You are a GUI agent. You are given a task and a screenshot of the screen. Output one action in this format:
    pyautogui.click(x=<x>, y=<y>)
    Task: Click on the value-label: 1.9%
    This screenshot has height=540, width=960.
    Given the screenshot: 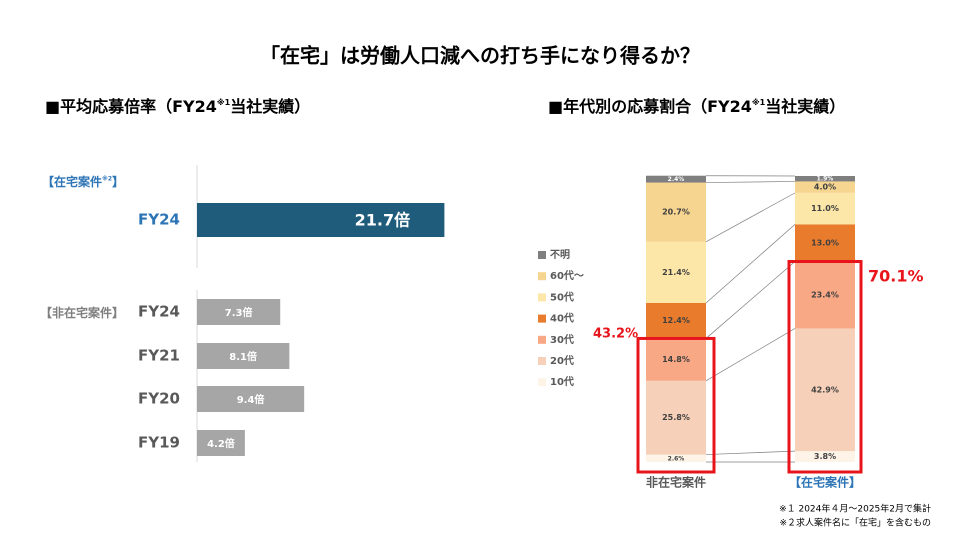 What is the action you would take?
    pyautogui.click(x=825, y=179)
    